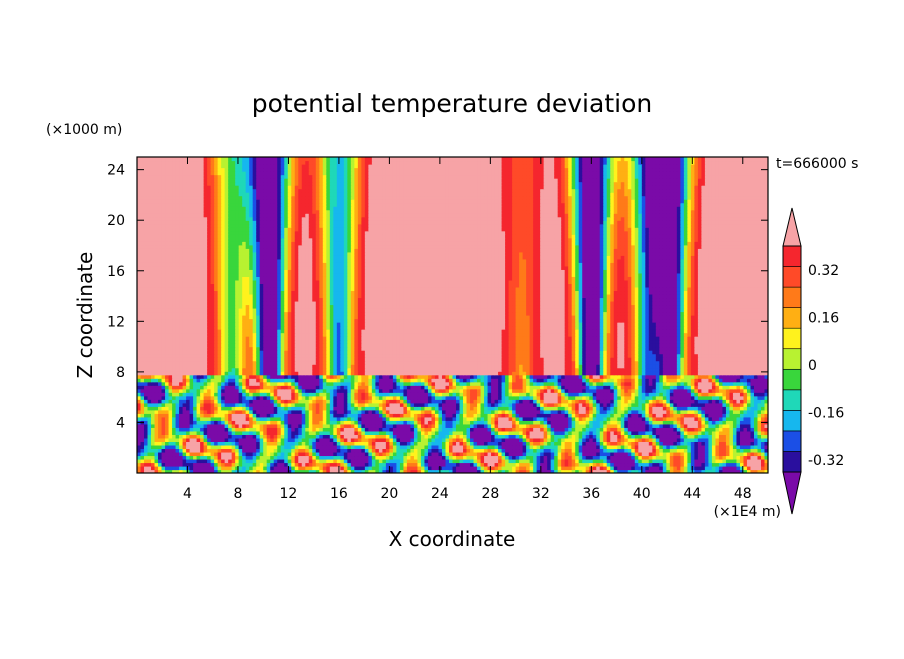  Describe the element at coordinates (747, 512) in the screenshot. I see `x-unit-label: (×1E4 m)` at that location.